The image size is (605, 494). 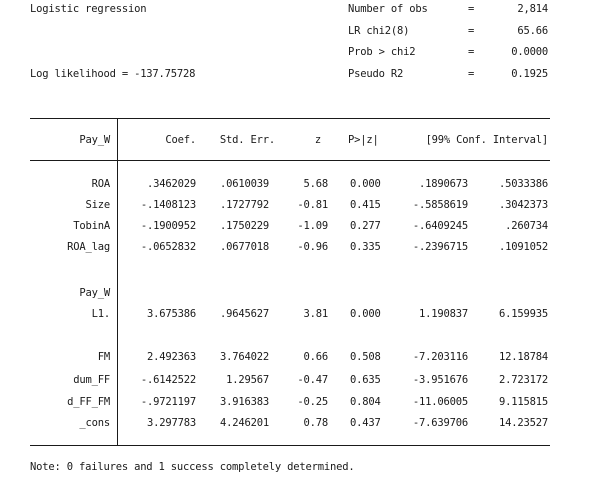 I want to click on row-ci-high: .5033386, so click(x=523, y=184).